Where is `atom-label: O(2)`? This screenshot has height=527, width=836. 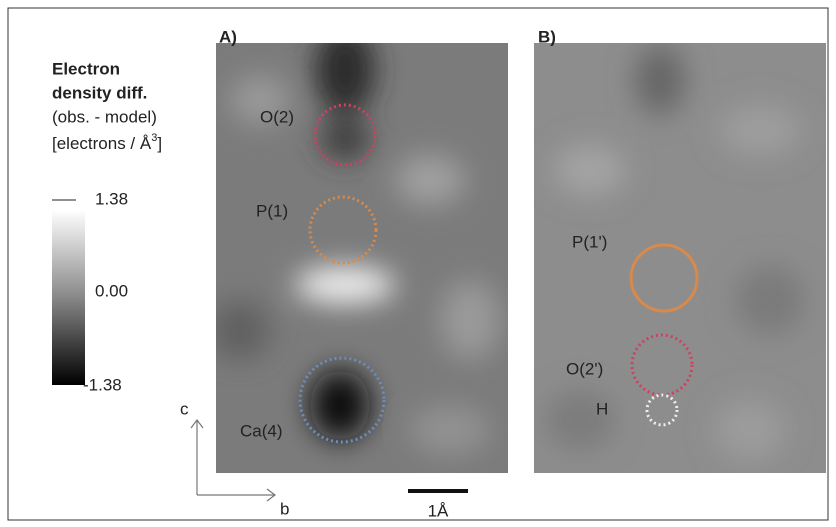
atom-label: O(2) is located at coordinates (277, 116).